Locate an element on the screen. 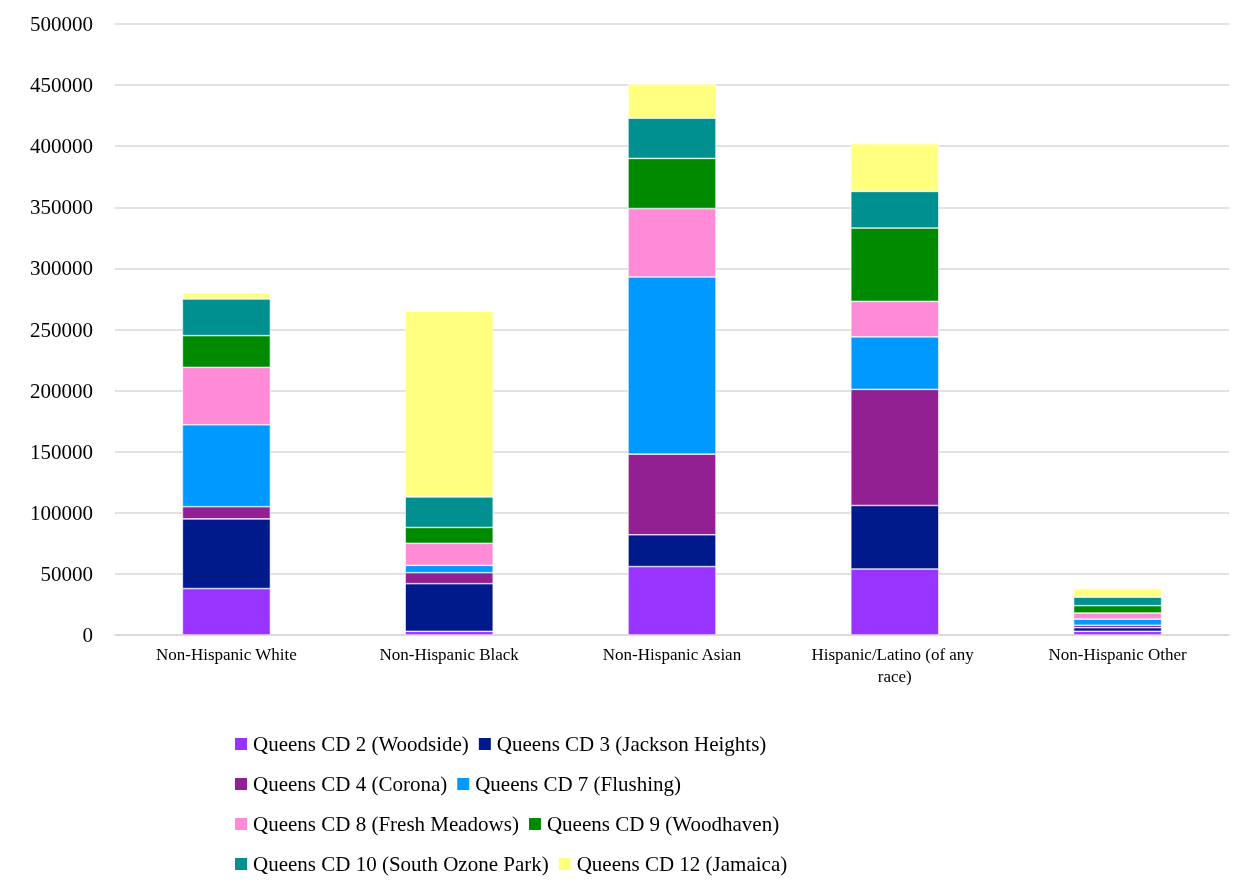 The height and width of the screenshot is (887, 1233). legend-label: Queens CD 12 (Jamaica) is located at coordinates (682, 864).